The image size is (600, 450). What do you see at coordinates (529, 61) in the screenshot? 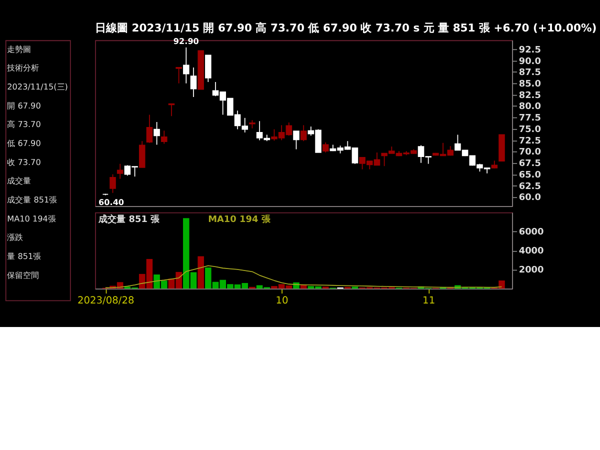
I see `y-tick-label: 90.0` at bounding box center [529, 61].